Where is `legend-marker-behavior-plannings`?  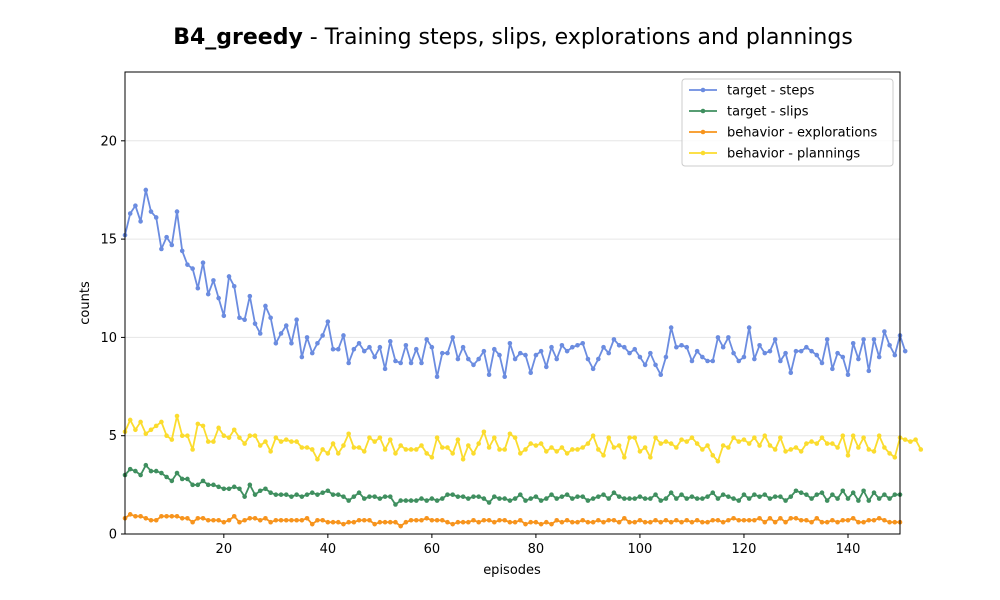 legend-marker-behavior-plannings is located at coordinates (703, 153).